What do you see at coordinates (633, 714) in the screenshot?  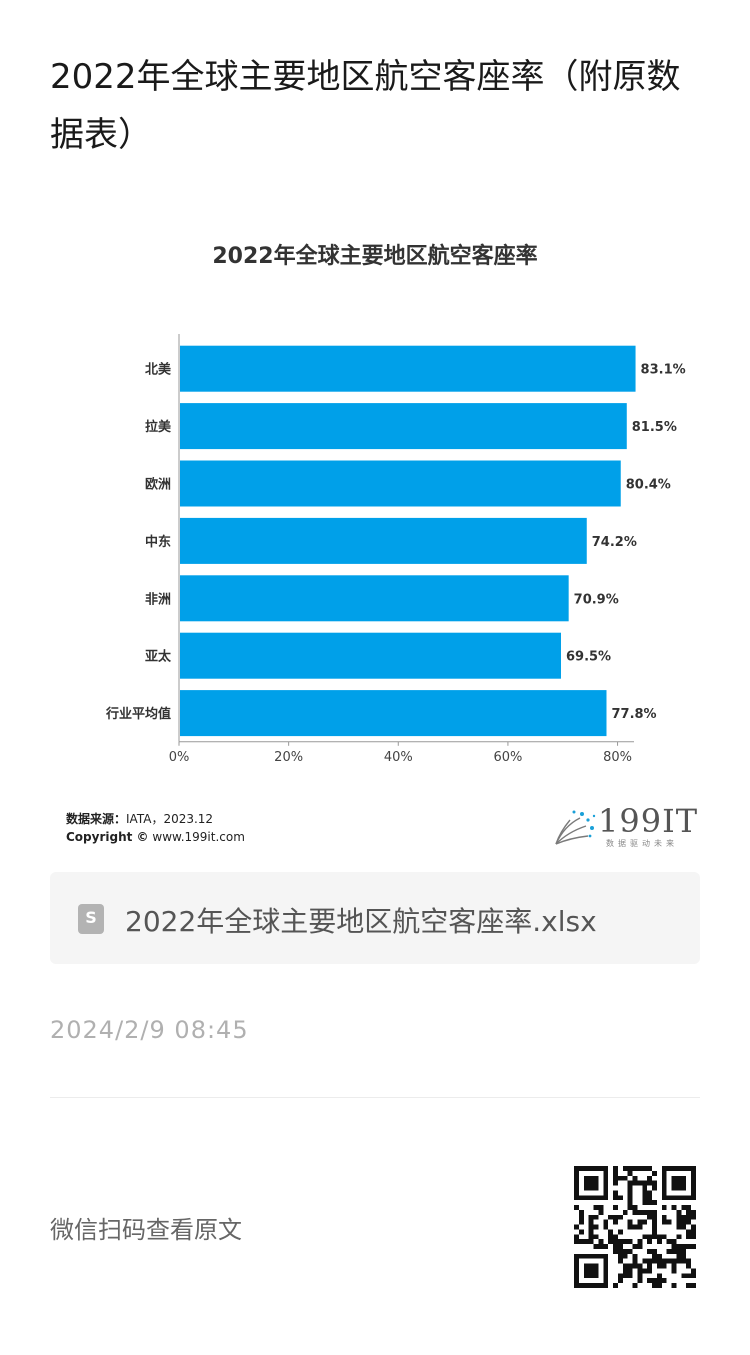 I see `value-label-6: 77.8%` at bounding box center [633, 714].